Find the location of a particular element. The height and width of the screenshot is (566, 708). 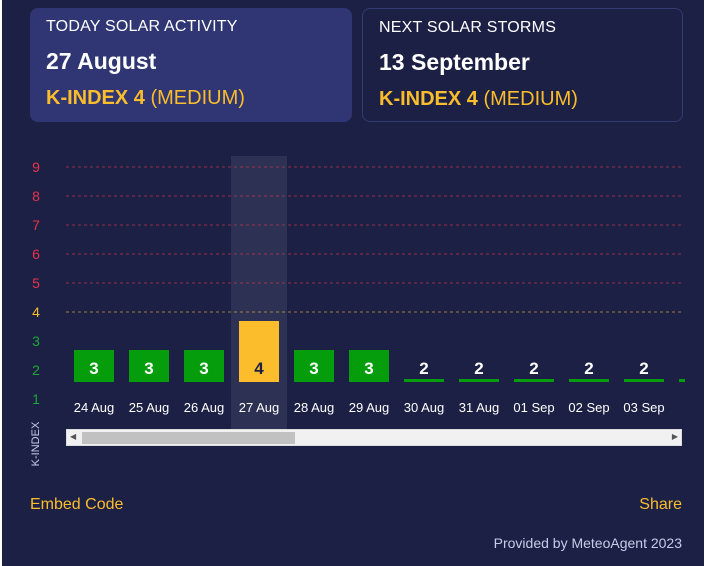

next-card-heading: NEXT SOLAR STORMS is located at coordinates (468, 27).